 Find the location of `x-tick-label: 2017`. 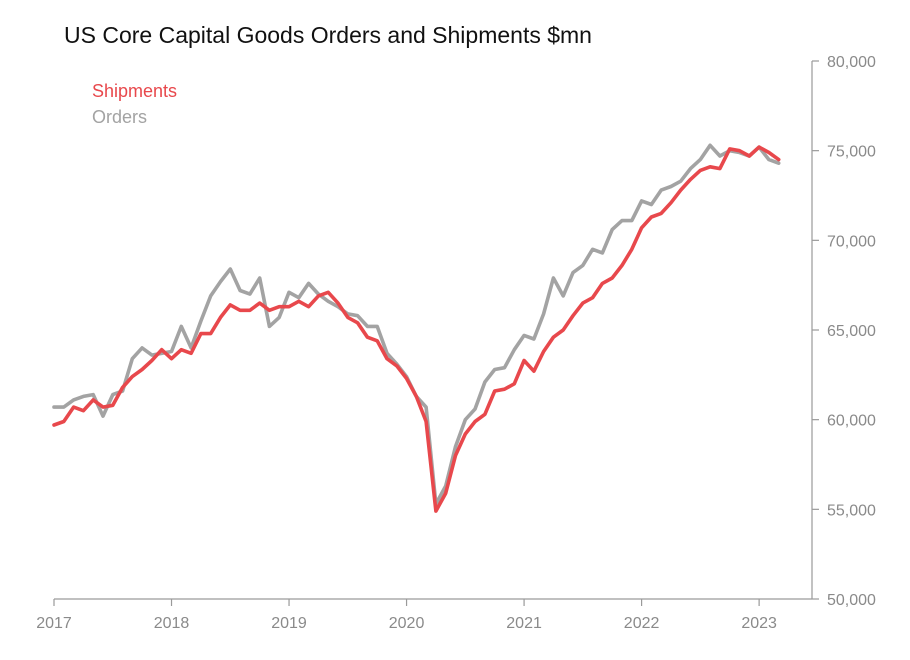

x-tick-label: 2017 is located at coordinates (54, 623).